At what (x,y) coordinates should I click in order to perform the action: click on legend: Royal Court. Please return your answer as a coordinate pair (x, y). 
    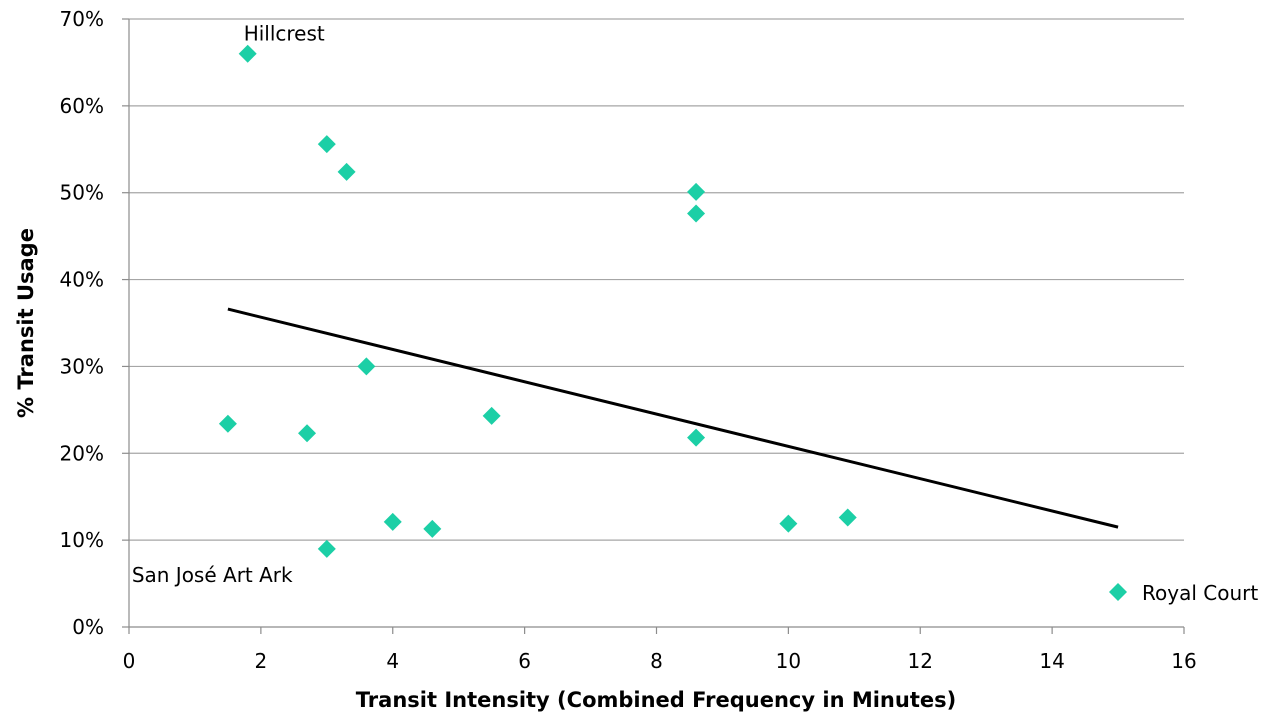
    Looking at the image, I should click on (1183, 593).